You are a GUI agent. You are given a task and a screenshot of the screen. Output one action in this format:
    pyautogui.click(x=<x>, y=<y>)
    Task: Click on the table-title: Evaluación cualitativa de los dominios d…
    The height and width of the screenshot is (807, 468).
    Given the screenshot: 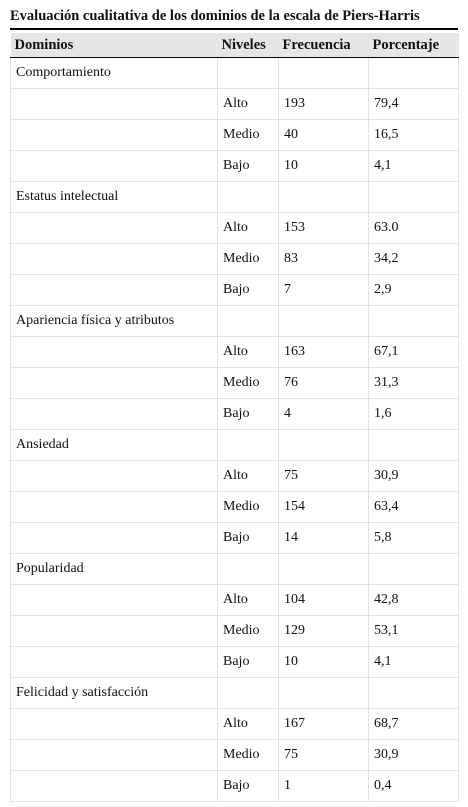 What is the action you would take?
    pyautogui.click(x=234, y=15)
    